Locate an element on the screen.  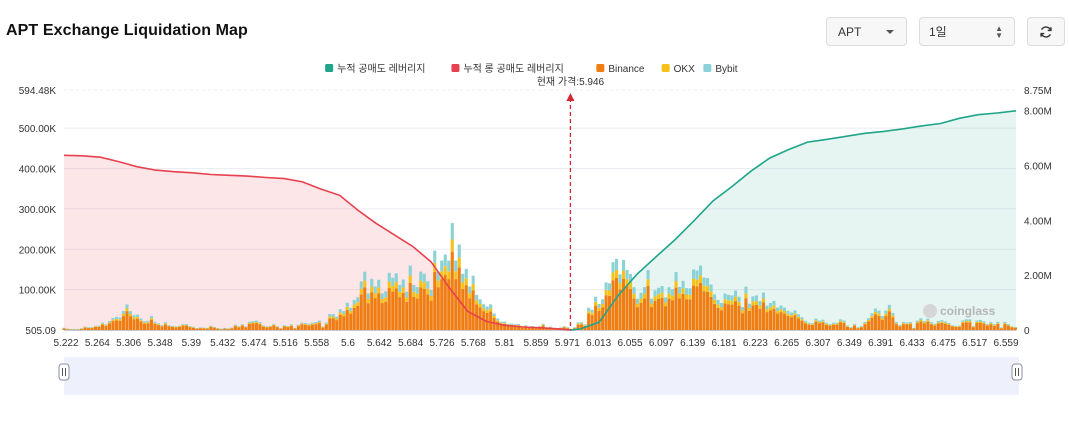
slider-handle-right is located at coordinates (1017, 372).